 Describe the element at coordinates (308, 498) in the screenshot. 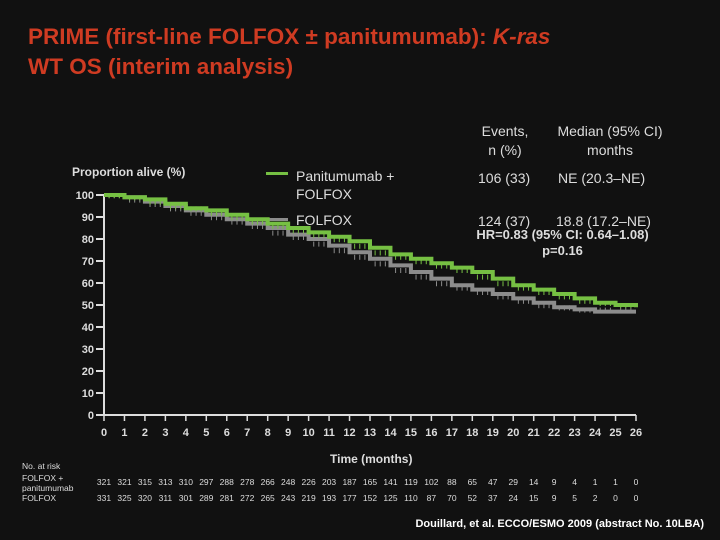

I see `risk-value: 219` at that location.